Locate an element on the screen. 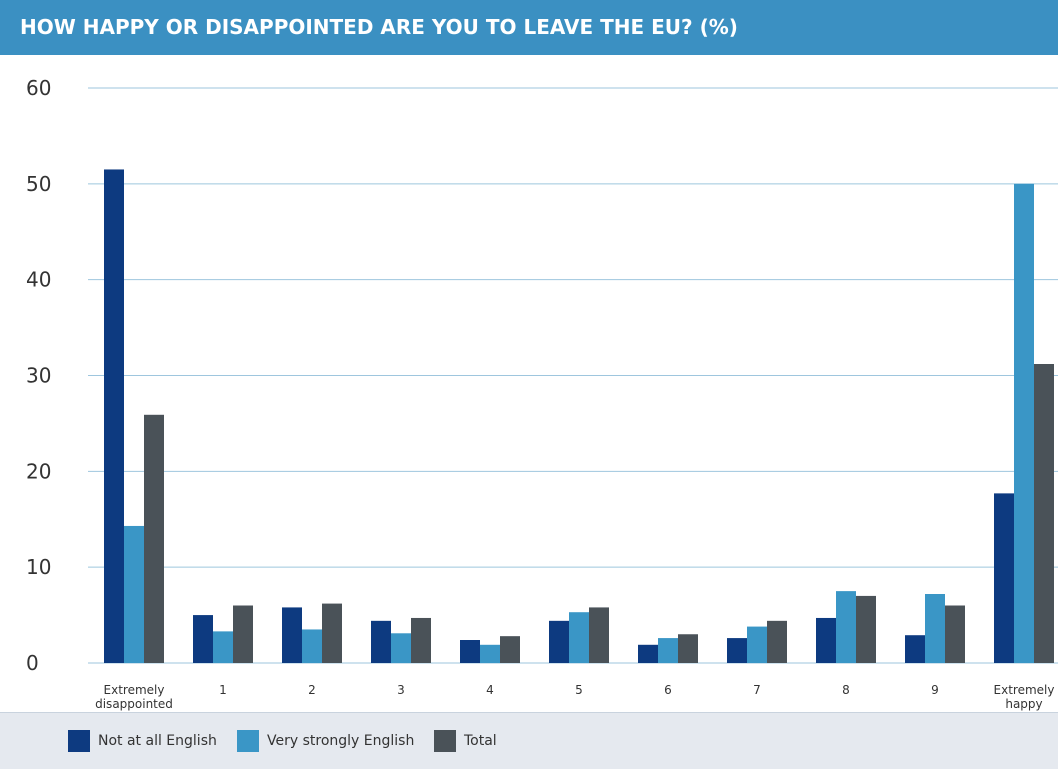 The image size is (1058, 769). legend-label: Very strongly English is located at coordinates (341, 741).